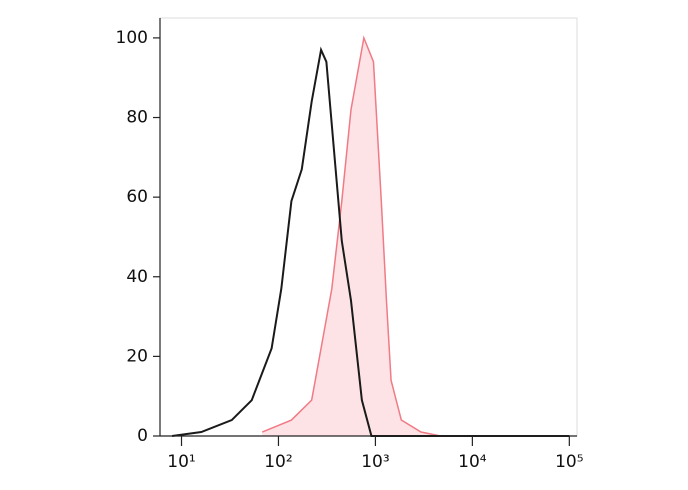  I want to click on x-tick-label: 10³, so click(375, 462).